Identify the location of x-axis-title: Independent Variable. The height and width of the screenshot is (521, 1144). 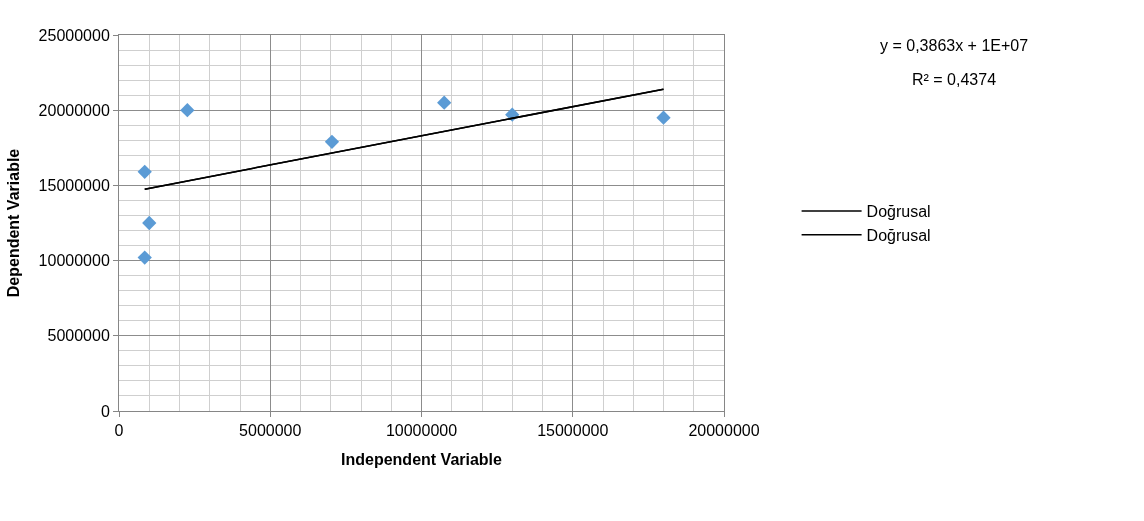
(422, 459).